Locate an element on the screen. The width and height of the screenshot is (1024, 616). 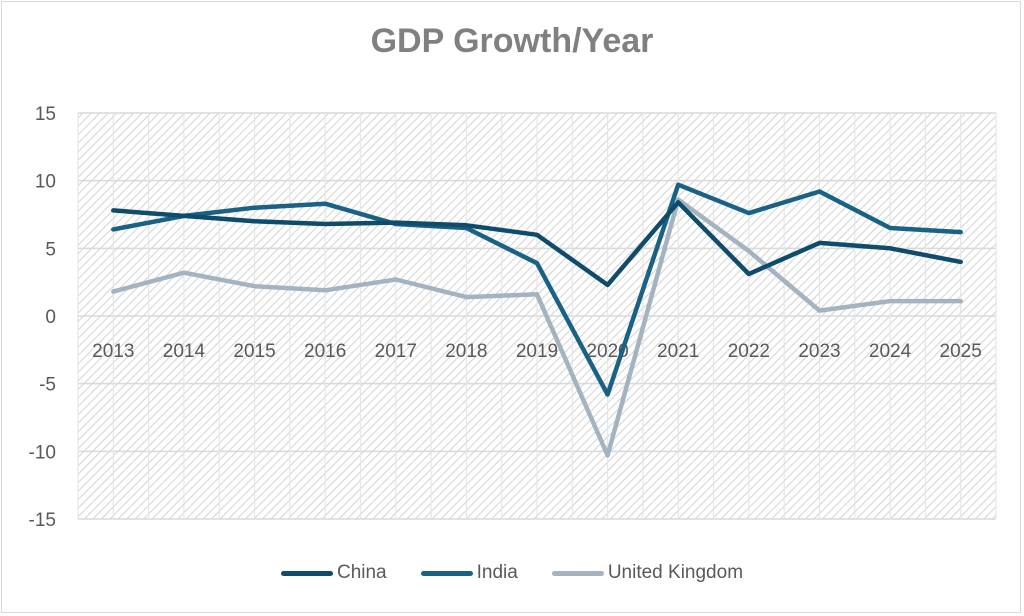
x-tick-label: 2017 is located at coordinates (396, 351).